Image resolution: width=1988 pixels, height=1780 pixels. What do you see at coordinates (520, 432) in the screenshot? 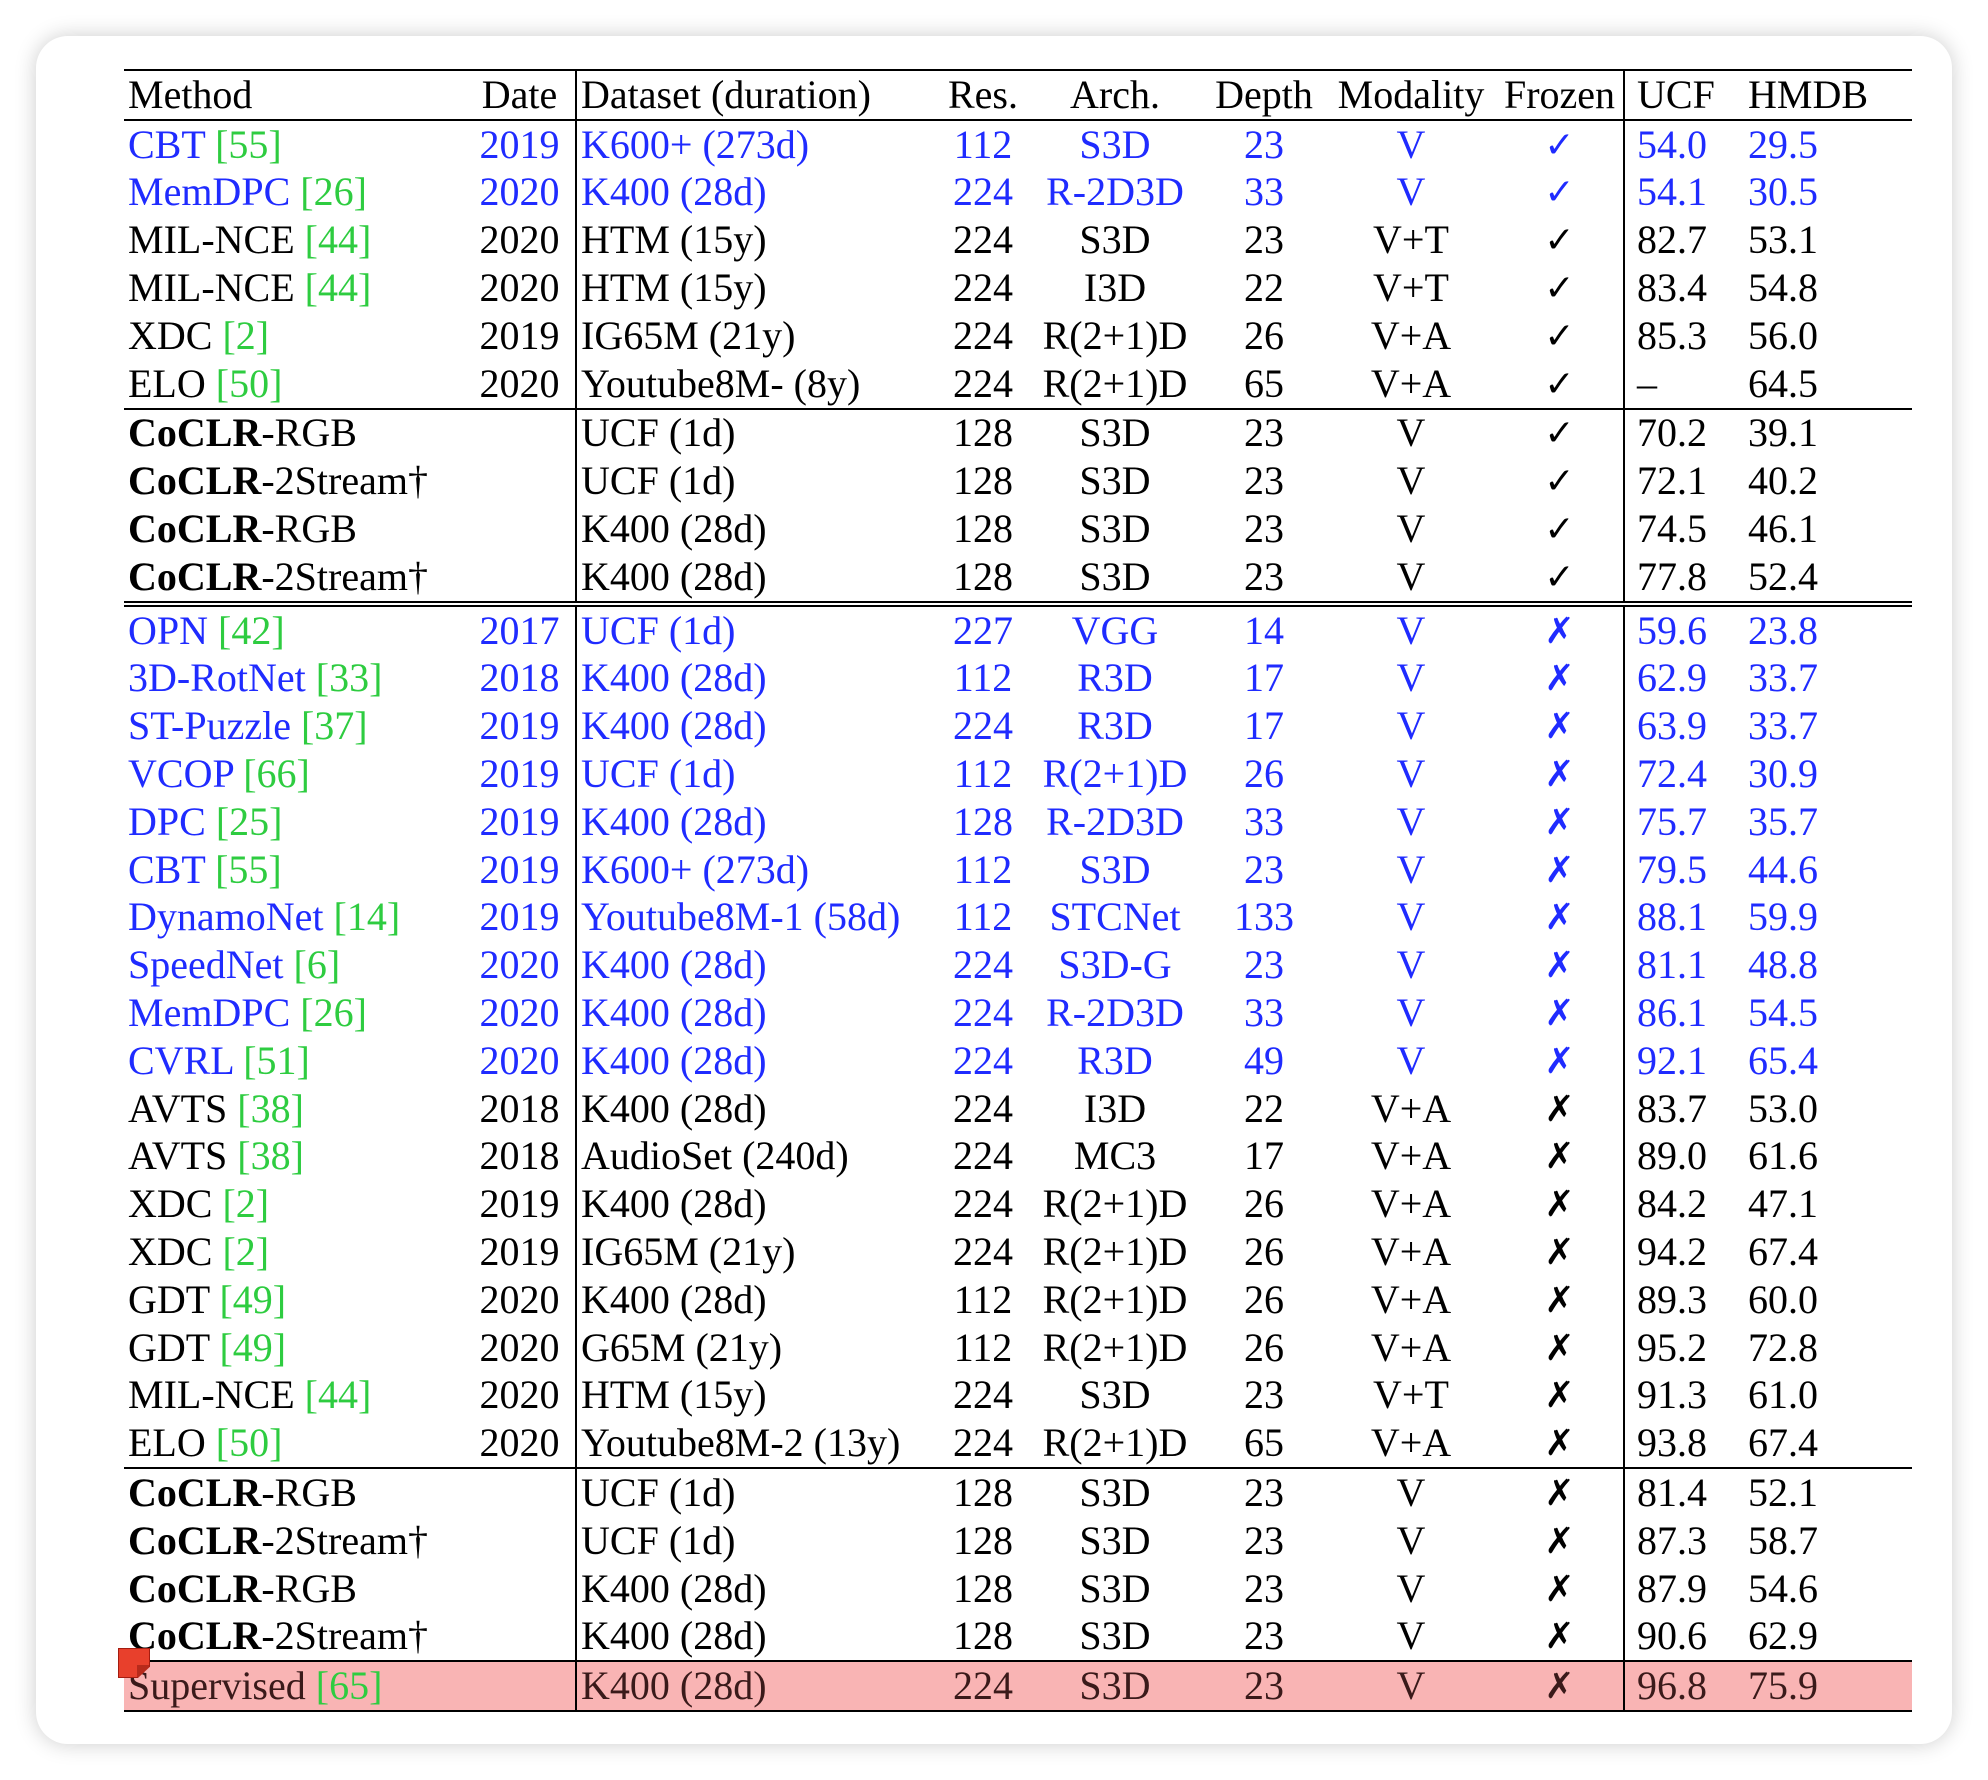
I see `date-cell` at bounding box center [520, 432].